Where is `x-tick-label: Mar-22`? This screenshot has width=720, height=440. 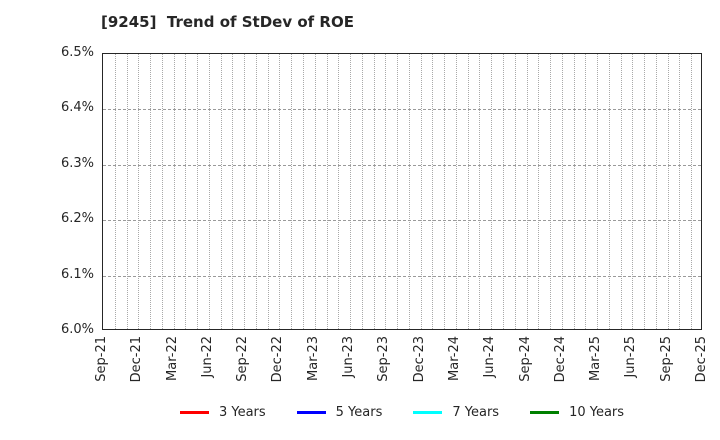
x-tick-label: Mar-22 is located at coordinates (172, 358).